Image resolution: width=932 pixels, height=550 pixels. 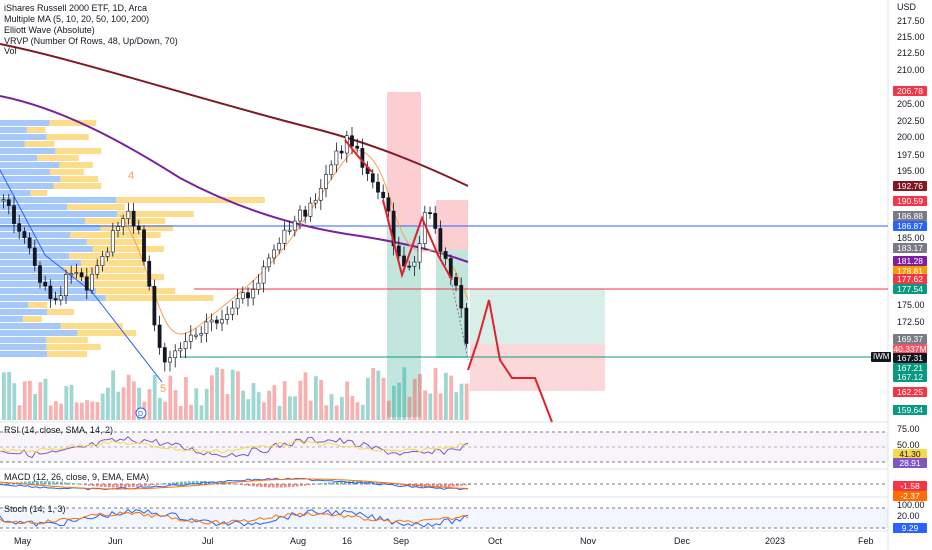 What do you see at coordinates (77, 477) in the screenshot?
I see `macd-title: MACD (12, 26, close, 9, EMA, EMA)` at bounding box center [77, 477].